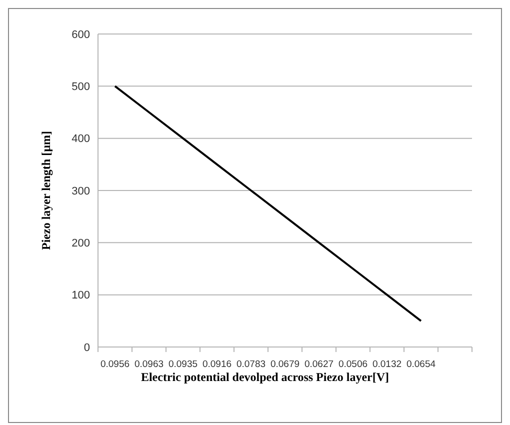  What do you see at coordinates (81, 139) in the screenshot?
I see `y-tick-label: 400` at bounding box center [81, 139].